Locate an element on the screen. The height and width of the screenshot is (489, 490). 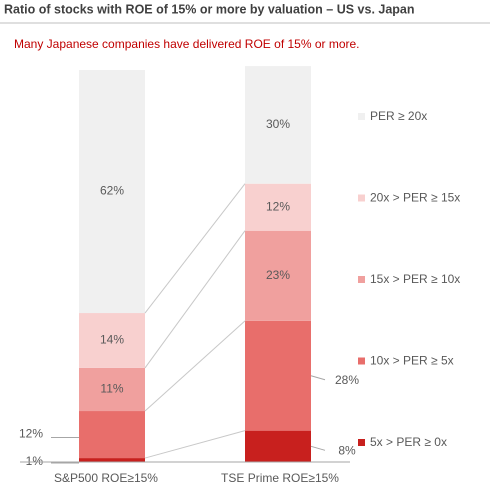
value-label: 1% is located at coordinates (35, 461).